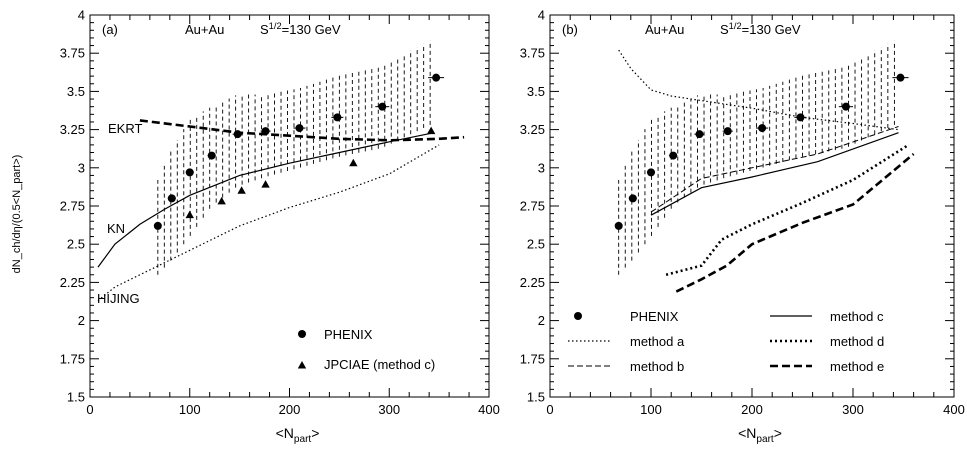 This screenshot has width=967, height=449. Describe the element at coordinates (758, 90) in the screenshot. I see `series-method-a-line` at that location.